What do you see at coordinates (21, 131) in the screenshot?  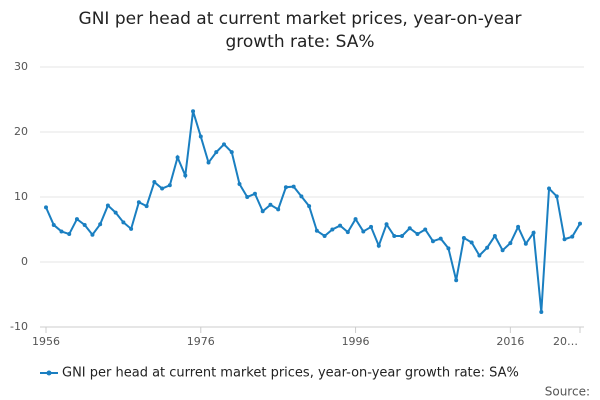 I see `y-tick-label: 20` at bounding box center [21, 131].